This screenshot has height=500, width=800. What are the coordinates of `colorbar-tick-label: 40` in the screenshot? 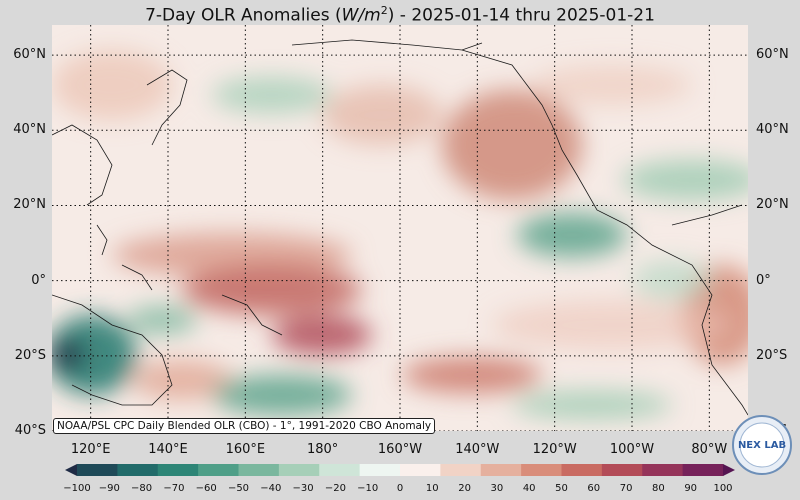 It's located at (529, 488).